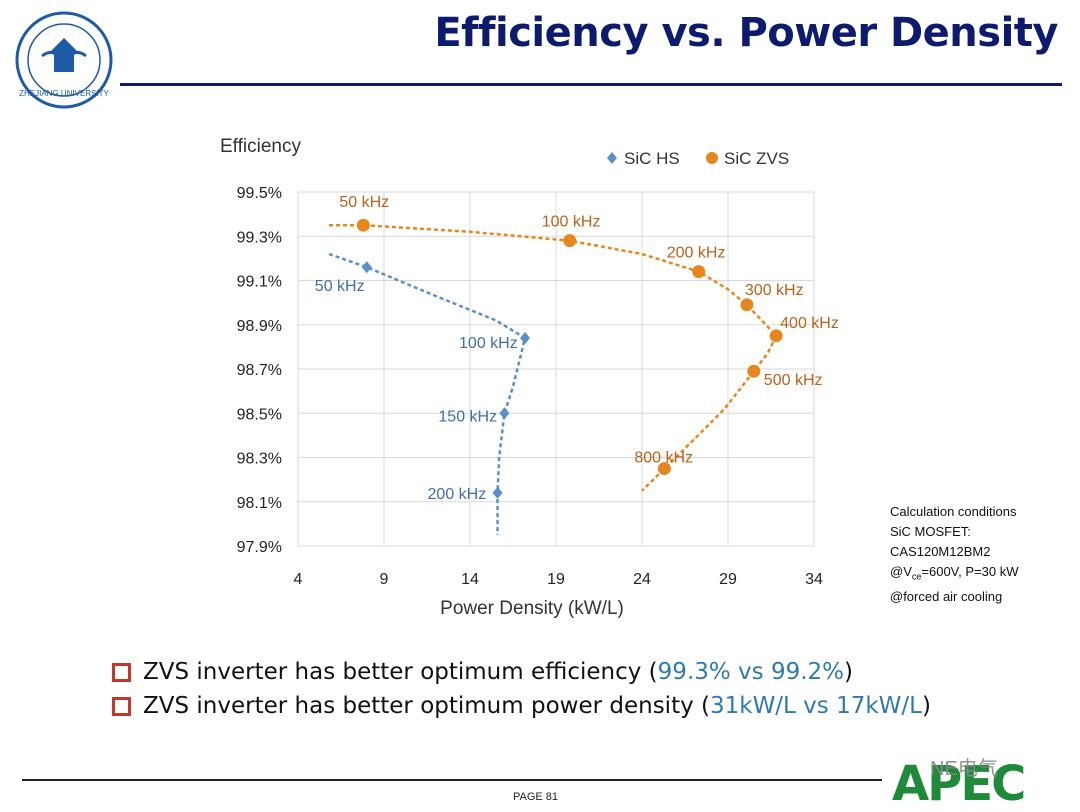  Describe the element at coordinates (809, 323) in the screenshot. I see `data-label: 400 kHz` at that location.